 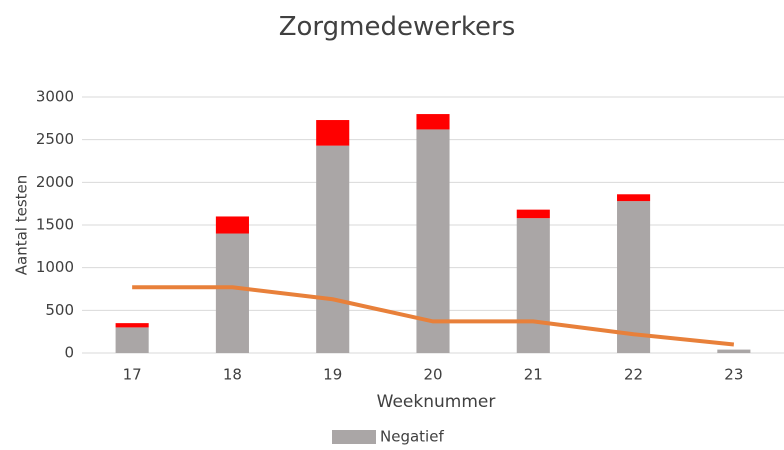 What do you see at coordinates (412, 437) in the screenshot?
I see `legend-label: Negatief` at bounding box center [412, 437].